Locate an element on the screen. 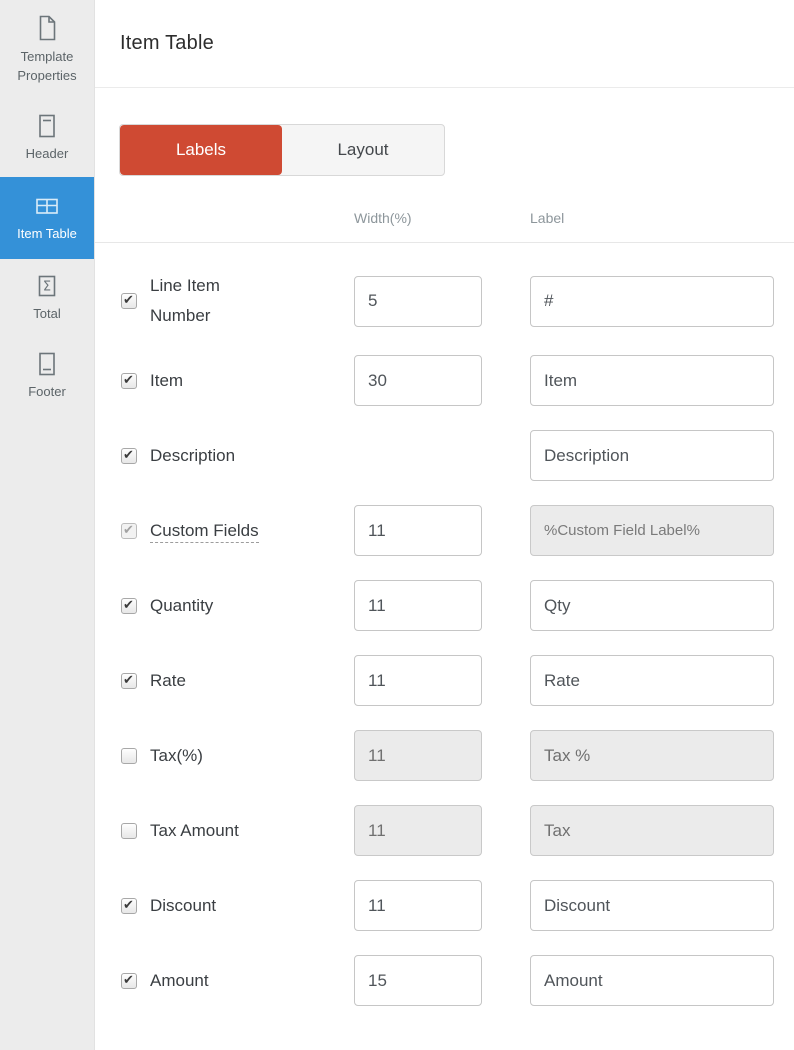  checkbox-tax is located at coordinates (129, 755).